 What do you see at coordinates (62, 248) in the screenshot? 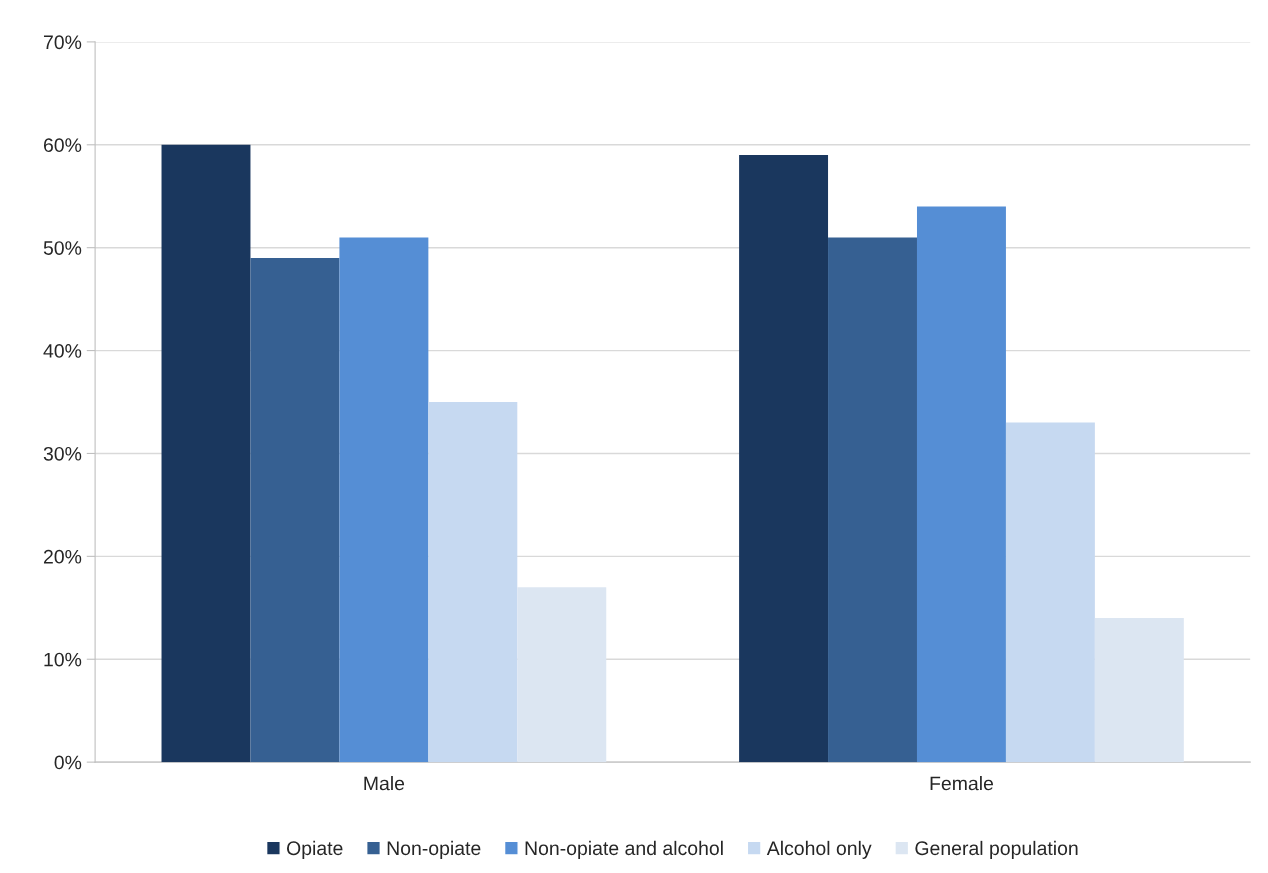
I see `y-tick-label: 50%` at bounding box center [62, 248].